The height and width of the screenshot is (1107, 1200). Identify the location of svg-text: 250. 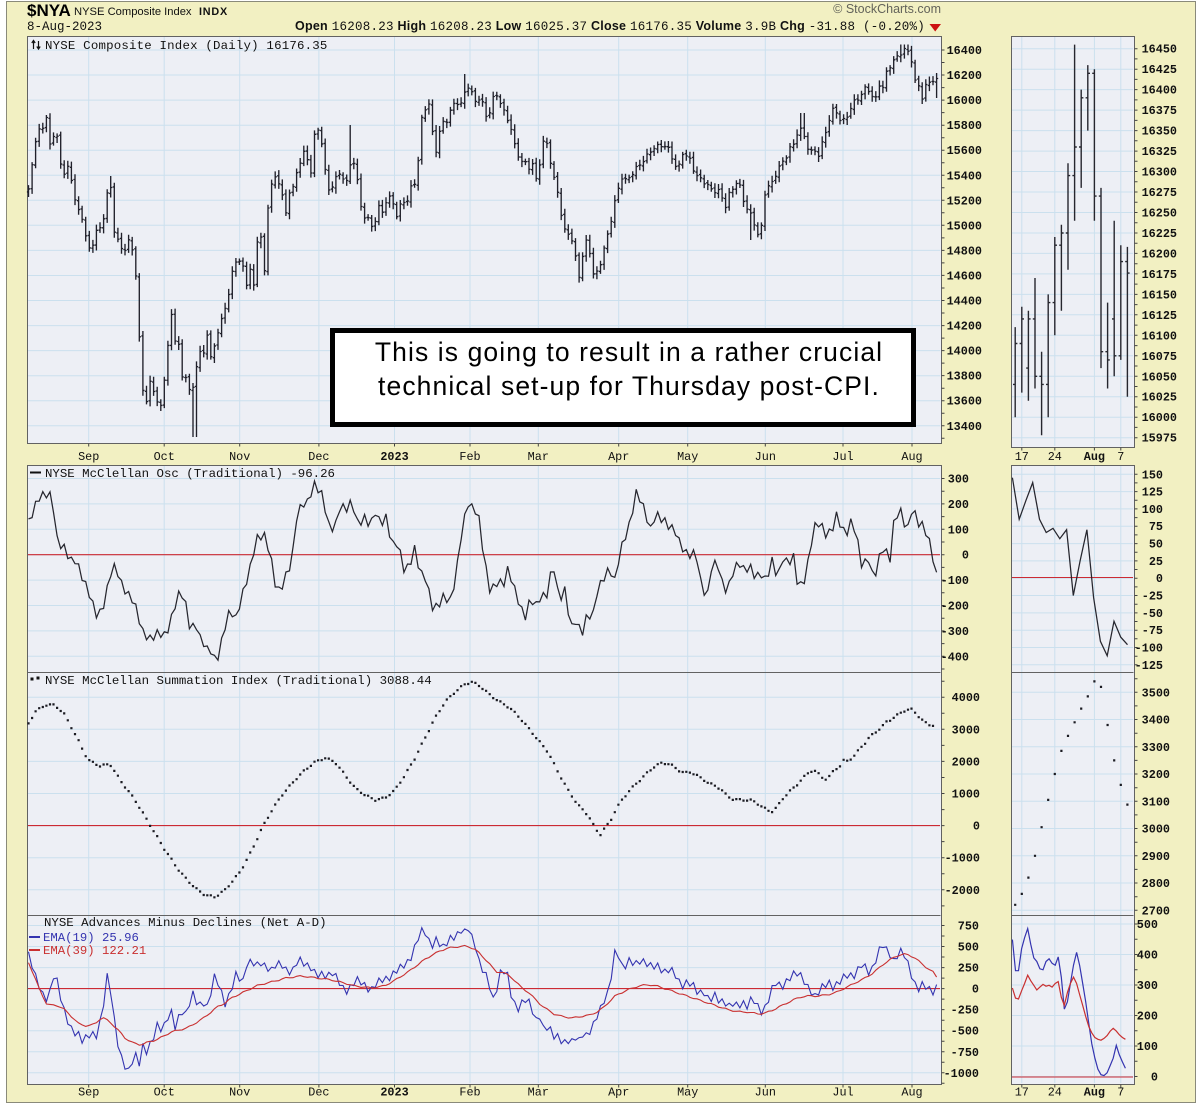
(968, 969).